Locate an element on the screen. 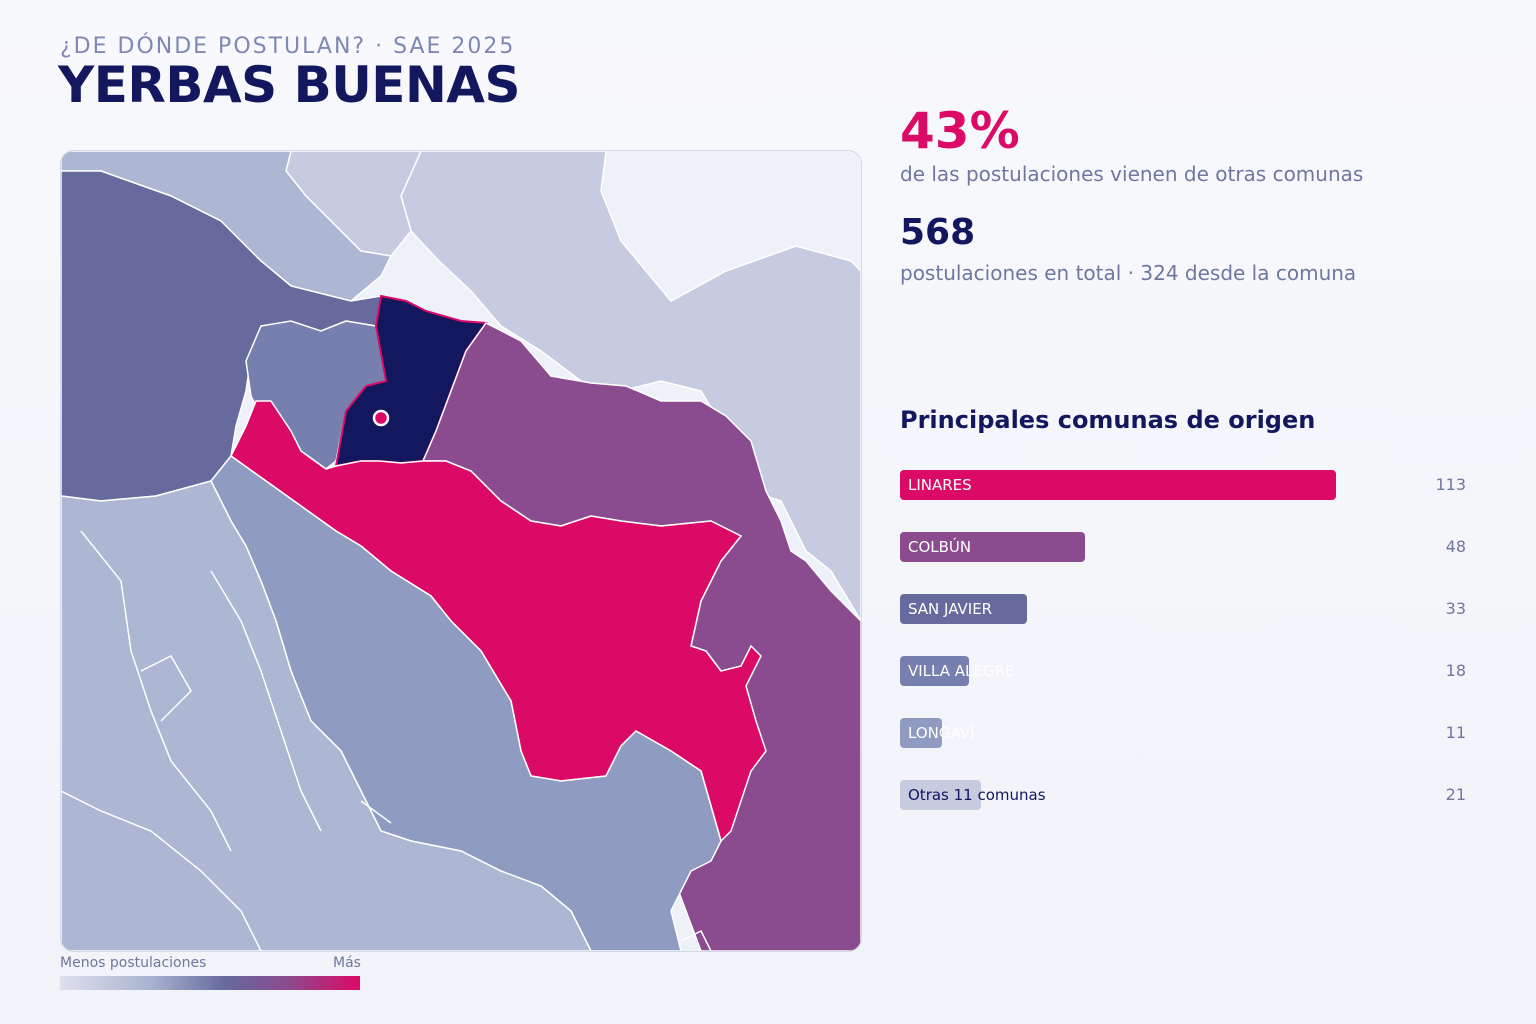 The width and height of the screenshot is (1536, 1024). ranking-row: COLBÚN 48 is located at coordinates (1185, 547).